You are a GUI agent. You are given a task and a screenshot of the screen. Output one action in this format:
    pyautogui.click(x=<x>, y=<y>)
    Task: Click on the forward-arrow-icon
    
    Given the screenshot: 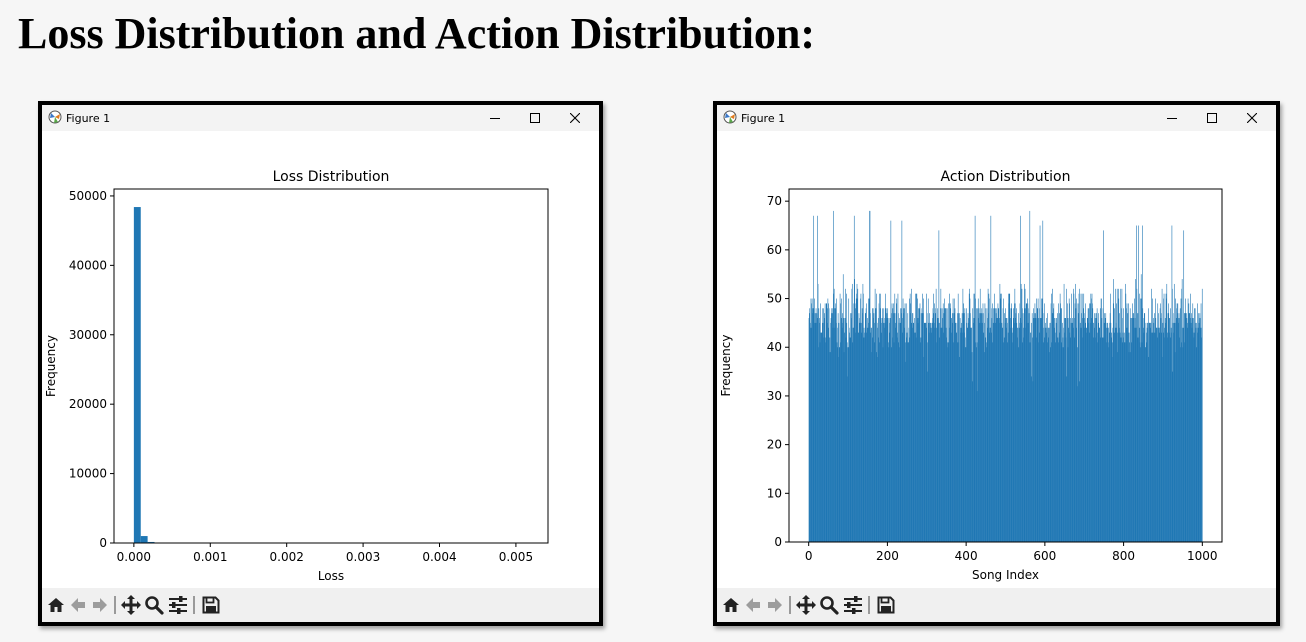 What is the action you would take?
    pyautogui.click(x=100, y=605)
    